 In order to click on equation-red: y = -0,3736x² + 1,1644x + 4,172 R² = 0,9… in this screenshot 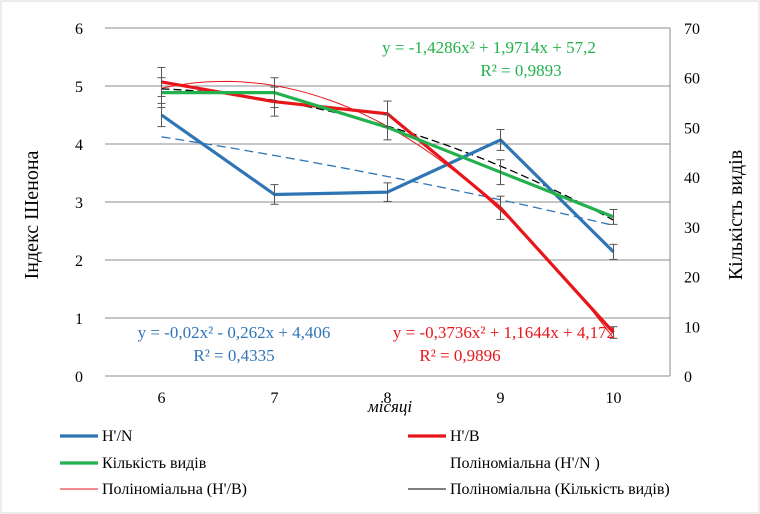, I will do `click(504, 344)`.